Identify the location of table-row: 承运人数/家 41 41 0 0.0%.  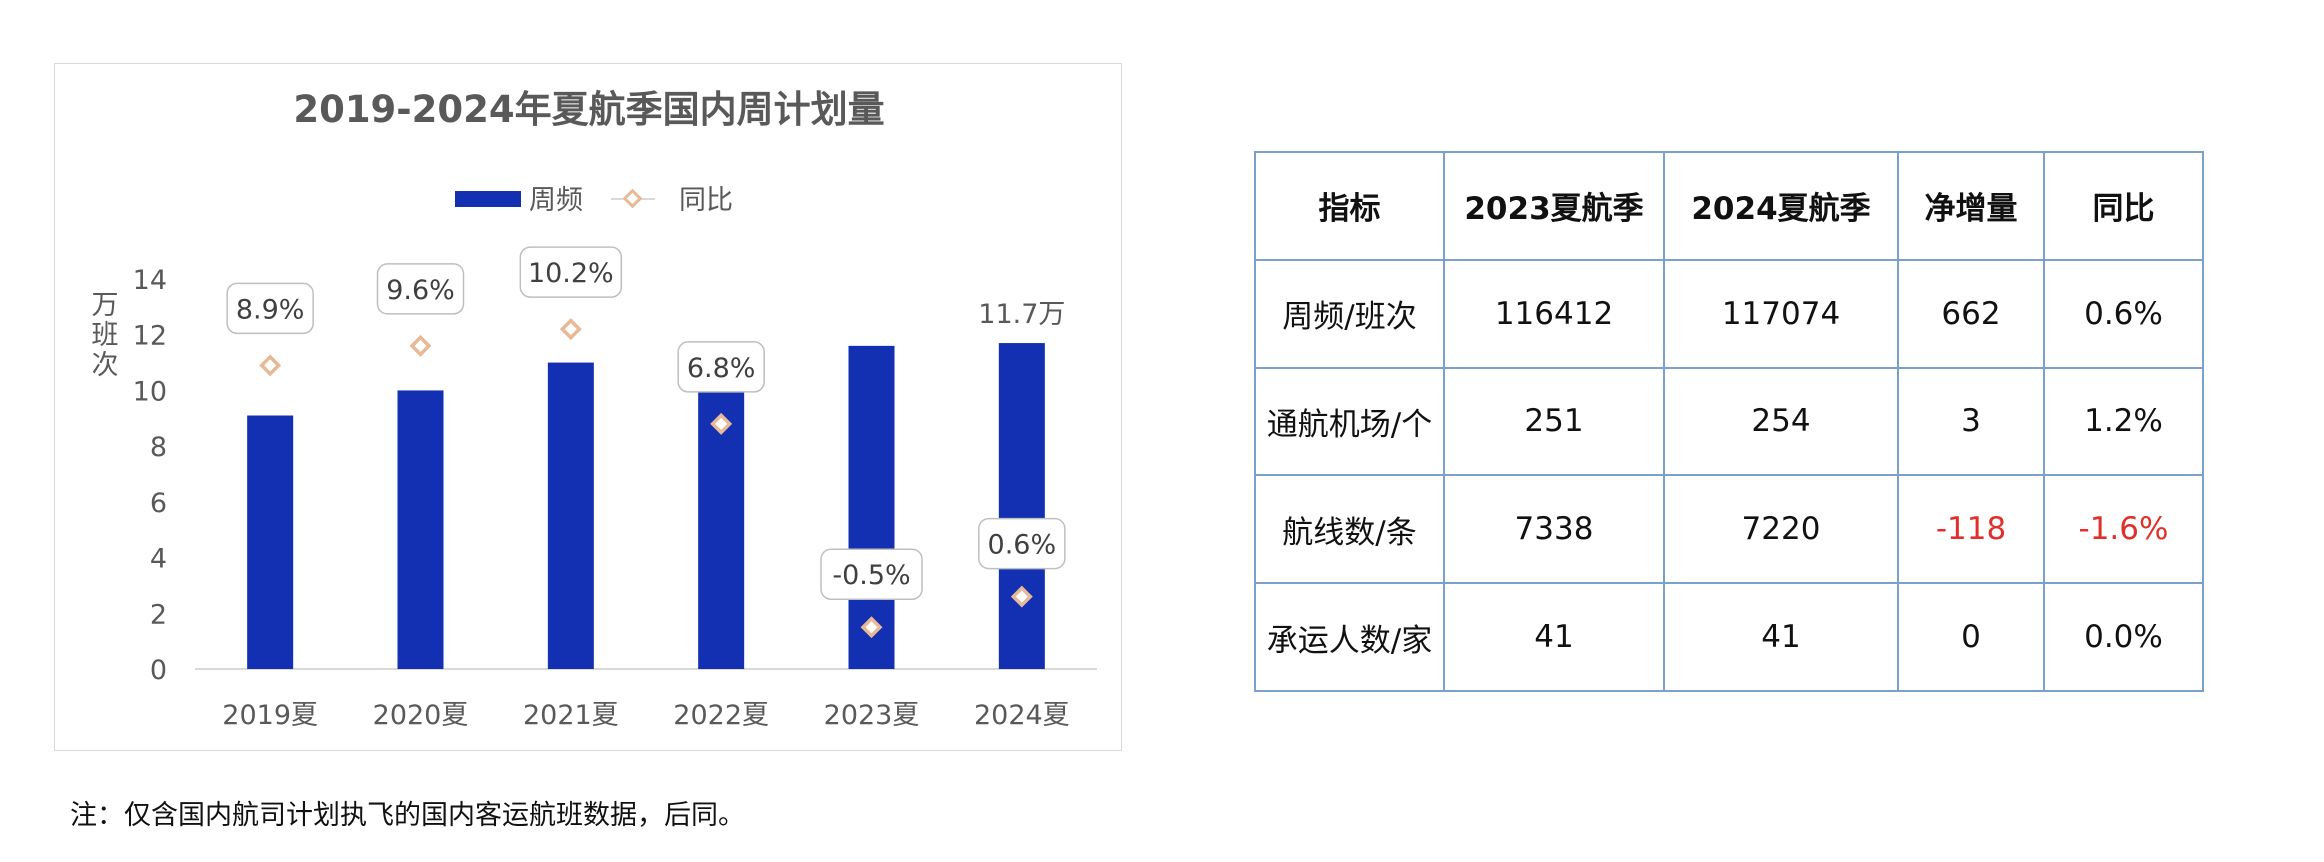
(1729, 637).